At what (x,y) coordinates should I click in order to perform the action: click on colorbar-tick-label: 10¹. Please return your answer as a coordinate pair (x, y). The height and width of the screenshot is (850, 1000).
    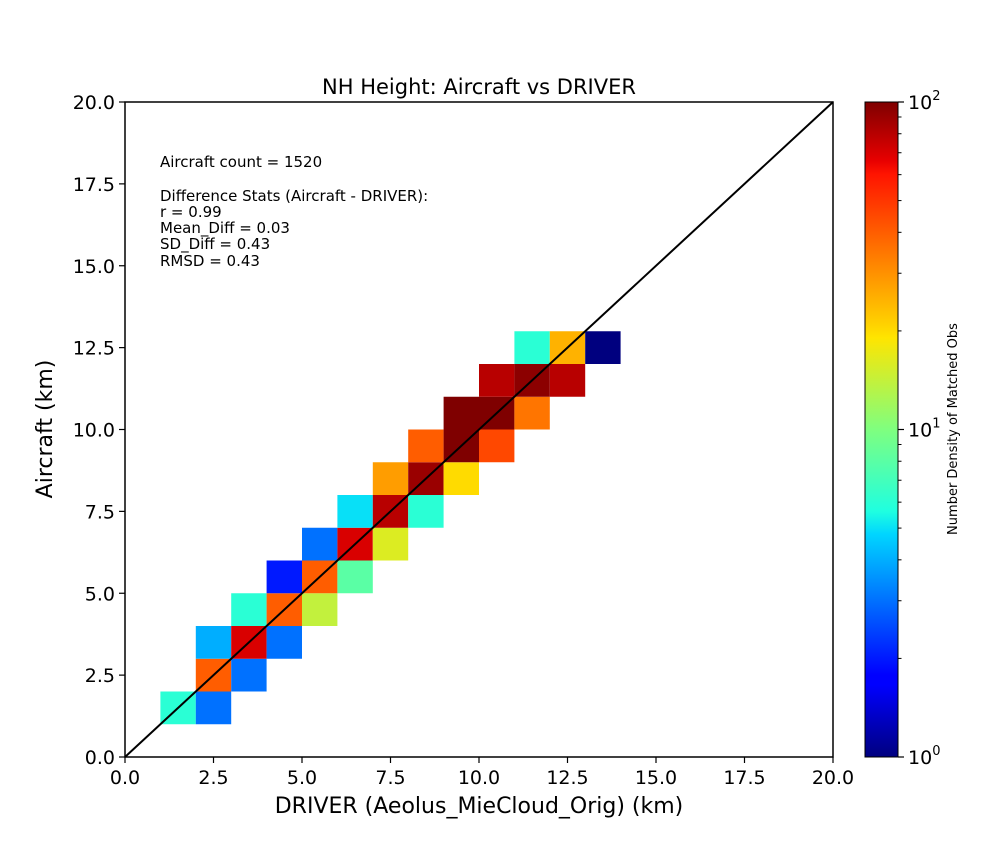
    Looking at the image, I should click on (924, 429).